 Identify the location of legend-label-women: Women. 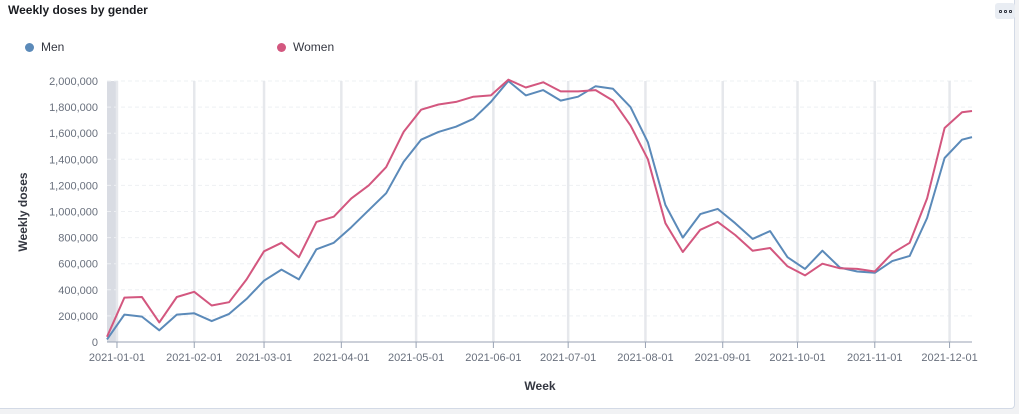
(314, 47).